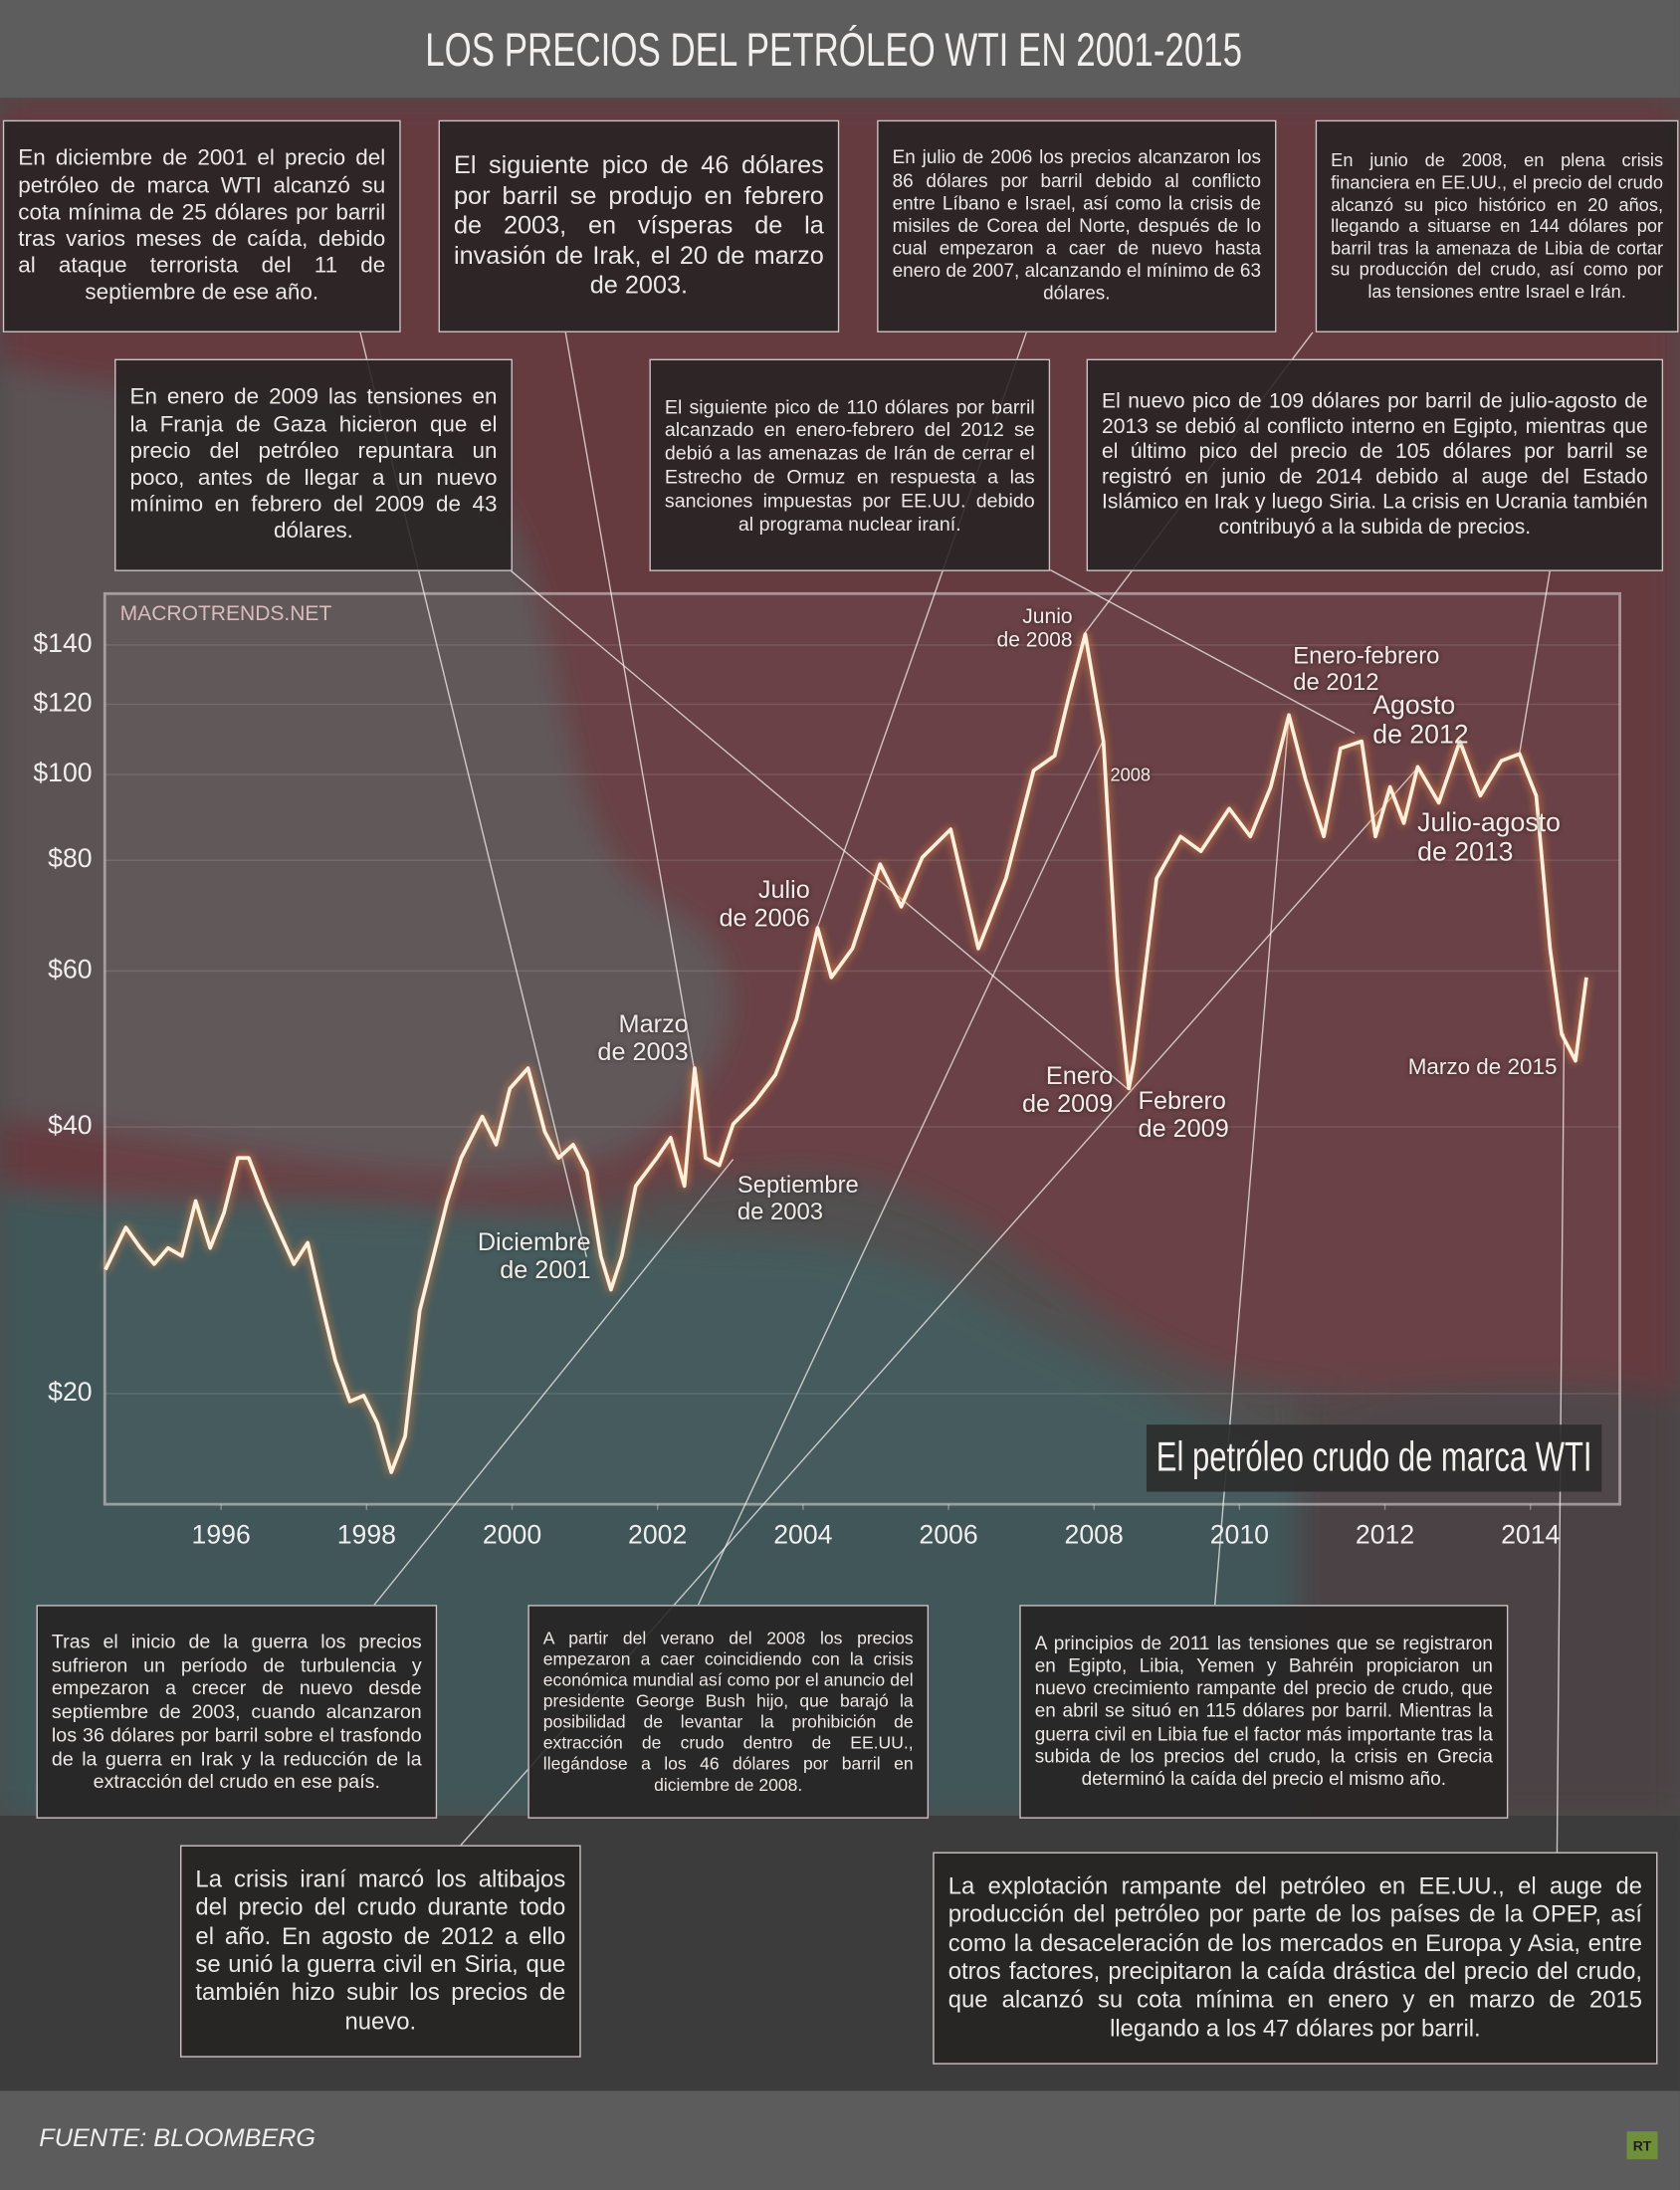 This screenshot has width=1680, height=2190. I want to click on x-tick-label: 1996, so click(221, 1534).